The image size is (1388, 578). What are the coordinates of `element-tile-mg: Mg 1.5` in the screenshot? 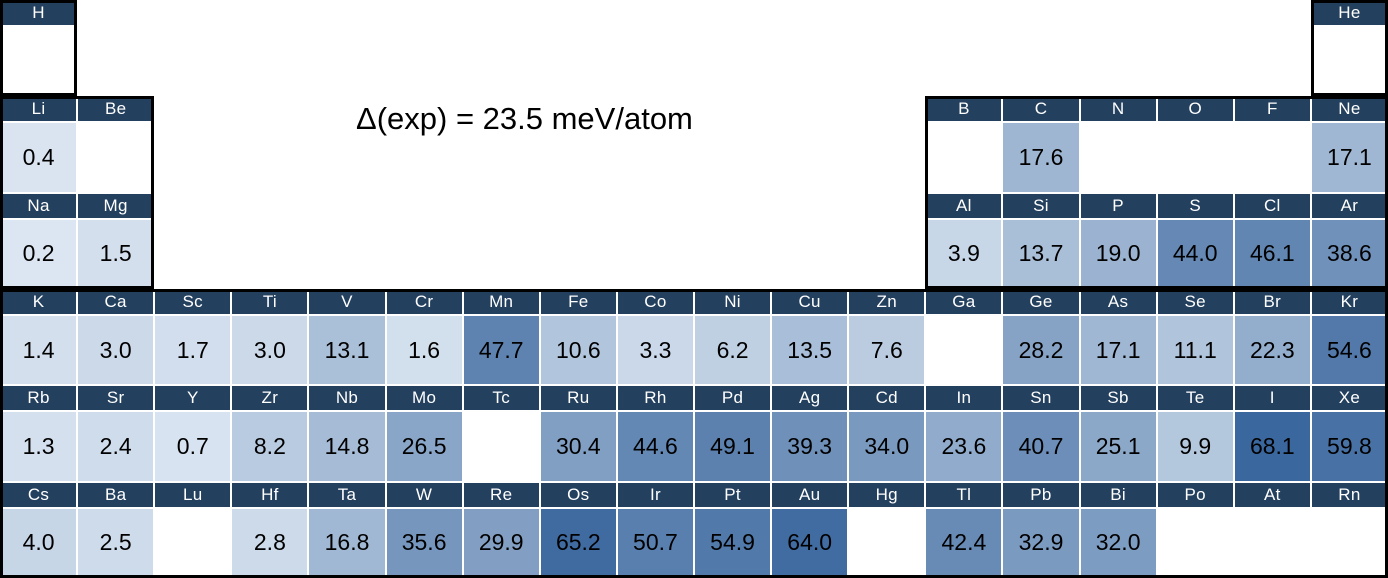 It's located at (116, 240).